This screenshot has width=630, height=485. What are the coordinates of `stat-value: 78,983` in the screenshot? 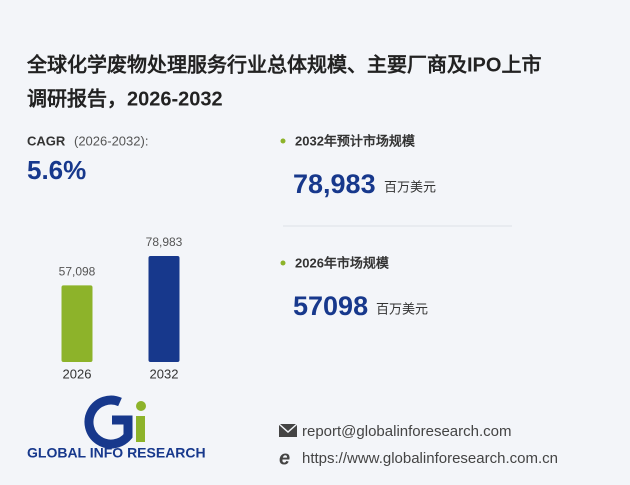 It's located at (334, 184).